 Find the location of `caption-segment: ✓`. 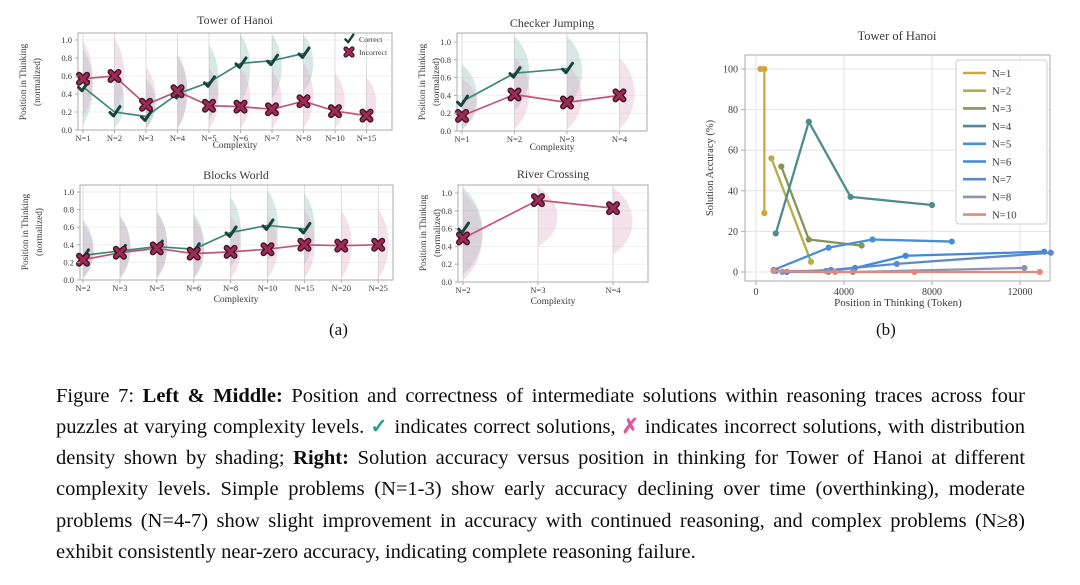

caption-segment: ✓ is located at coordinates (379, 426).